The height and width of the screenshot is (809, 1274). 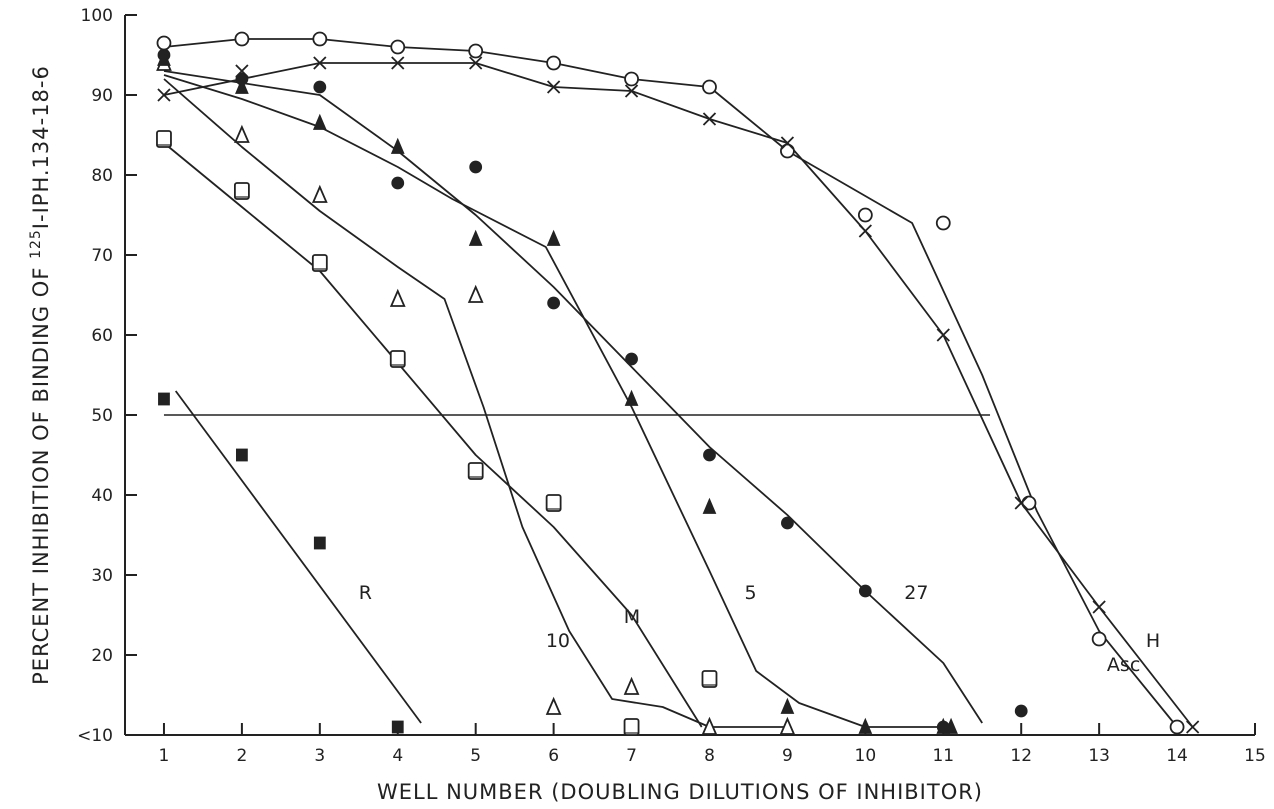 I want to click on y-tick-label: 90, so click(x=102, y=96).